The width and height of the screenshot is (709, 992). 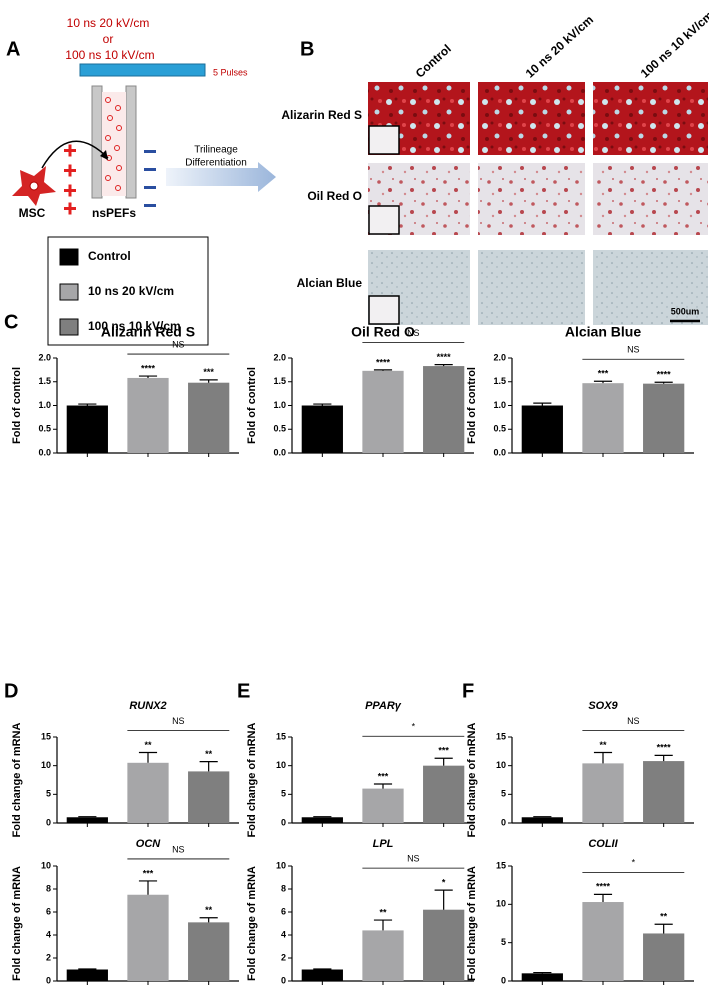 What do you see at coordinates (208, 372) in the screenshot?
I see `significance: ***` at bounding box center [208, 372].